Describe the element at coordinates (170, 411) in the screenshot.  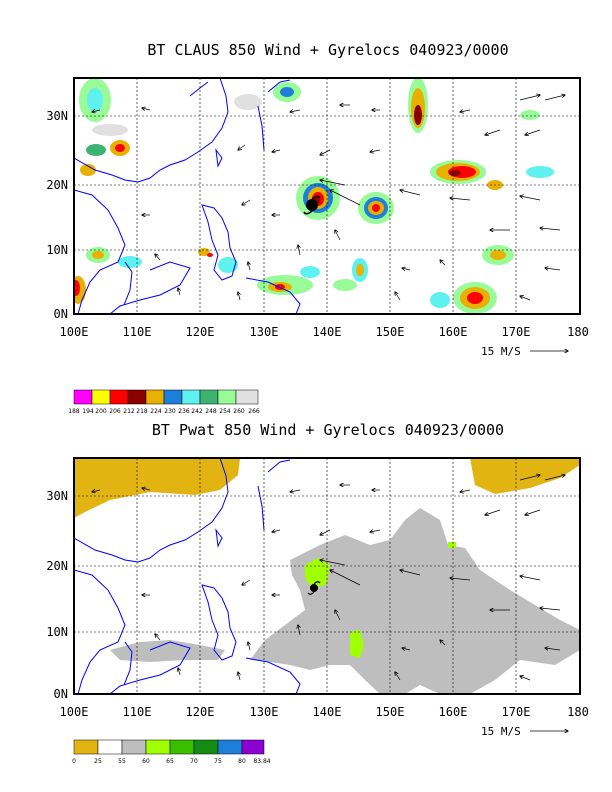
I see `colorbar-label: 230` at that location.